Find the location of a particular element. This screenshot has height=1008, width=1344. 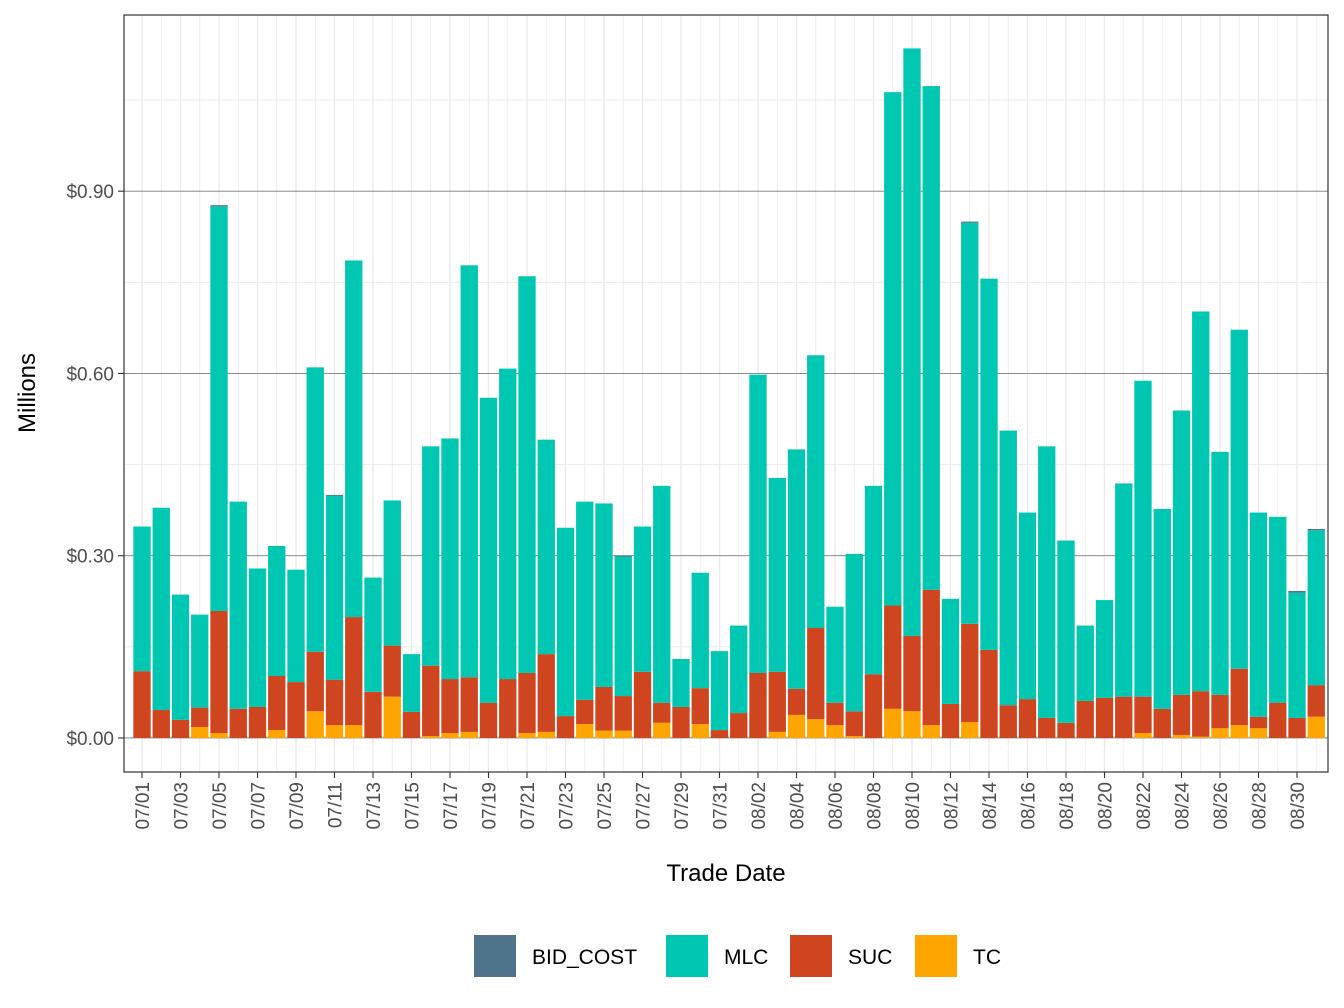

bar-mlc-08/03 is located at coordinates (777, 574).